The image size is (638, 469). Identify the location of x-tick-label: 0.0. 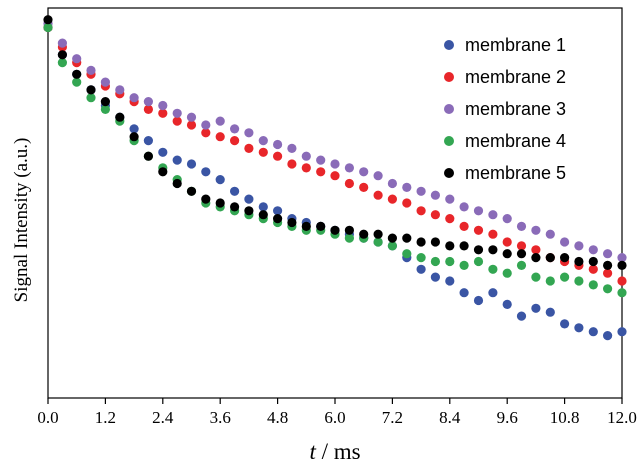
(47, 417).